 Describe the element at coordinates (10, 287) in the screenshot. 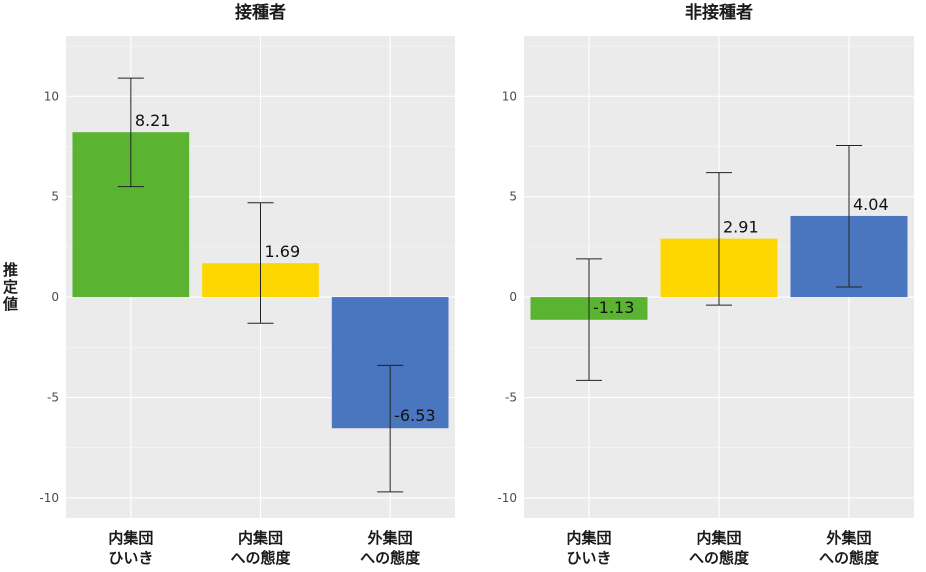

I see `y-axis-label: 推定値` at that location.